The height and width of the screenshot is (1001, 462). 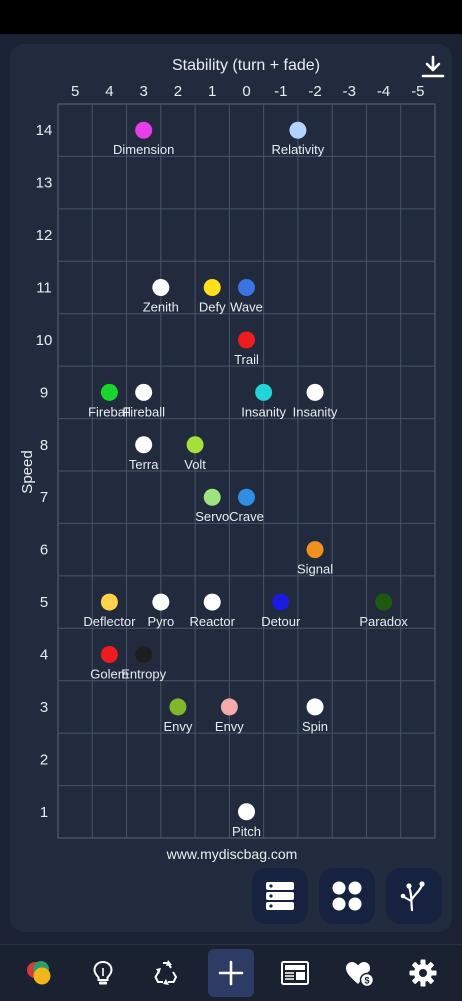 I want to click on disc-point: Dimension, so click(x=143, y=139).